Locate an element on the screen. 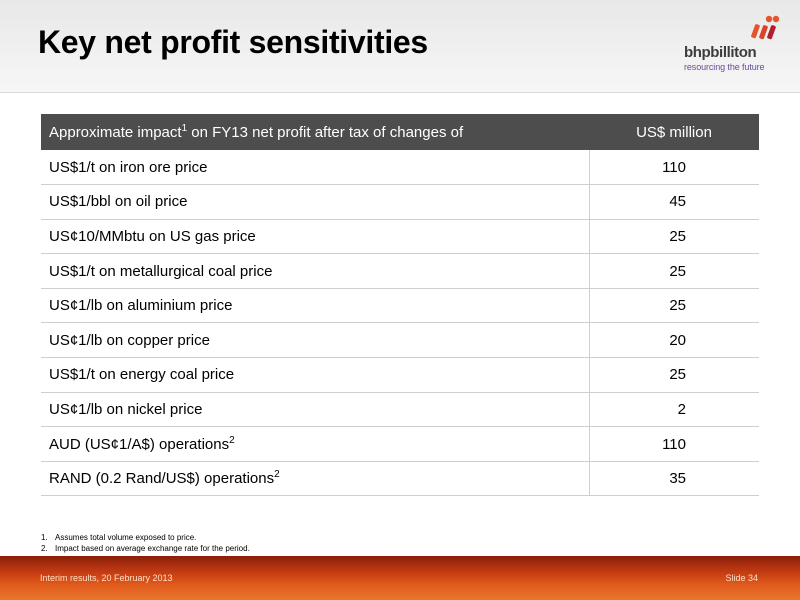 Image resolution: width=800 pixels, height=600 pixels. row-label: US¢1/lb on copper price is located at coordinates (315, 340).